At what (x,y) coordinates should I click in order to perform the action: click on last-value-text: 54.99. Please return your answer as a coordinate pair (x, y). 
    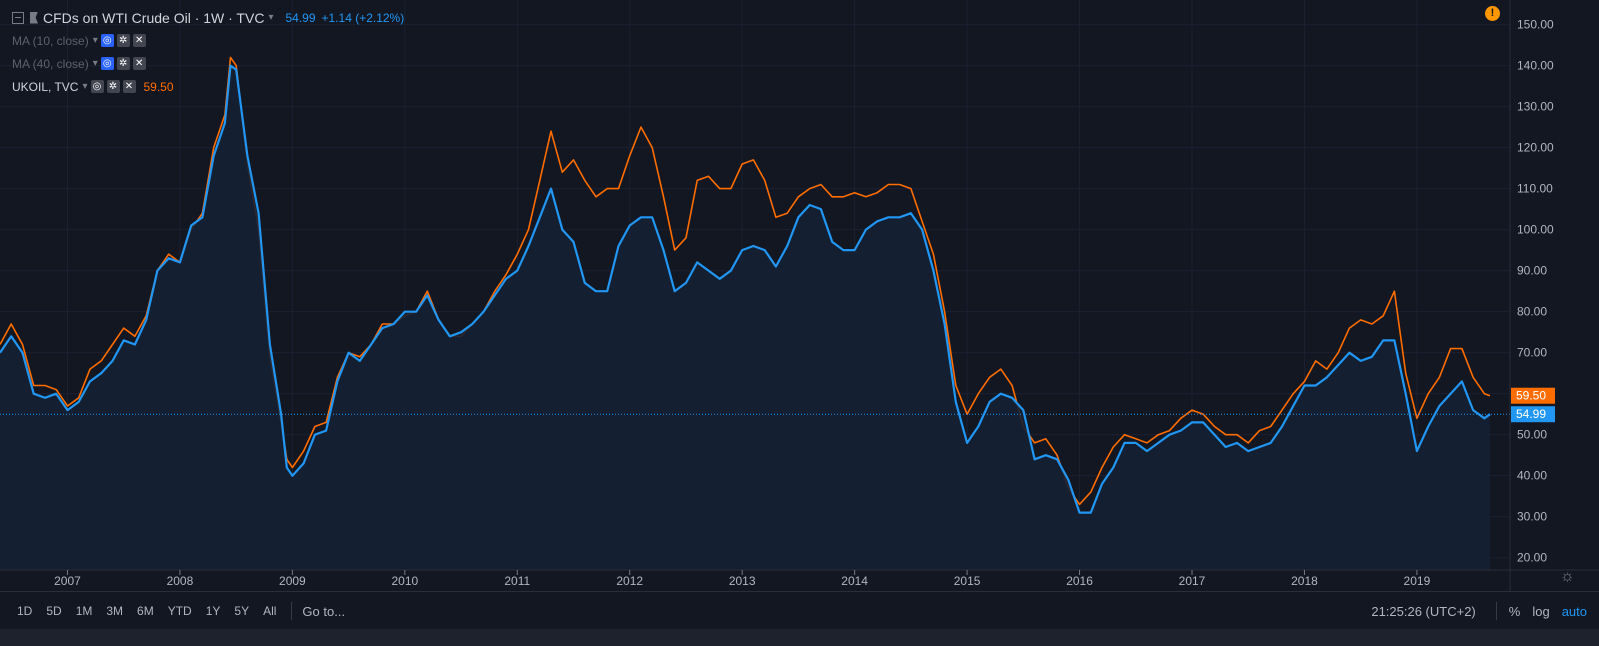
    Looking at the image, I should click on (1531, 414).